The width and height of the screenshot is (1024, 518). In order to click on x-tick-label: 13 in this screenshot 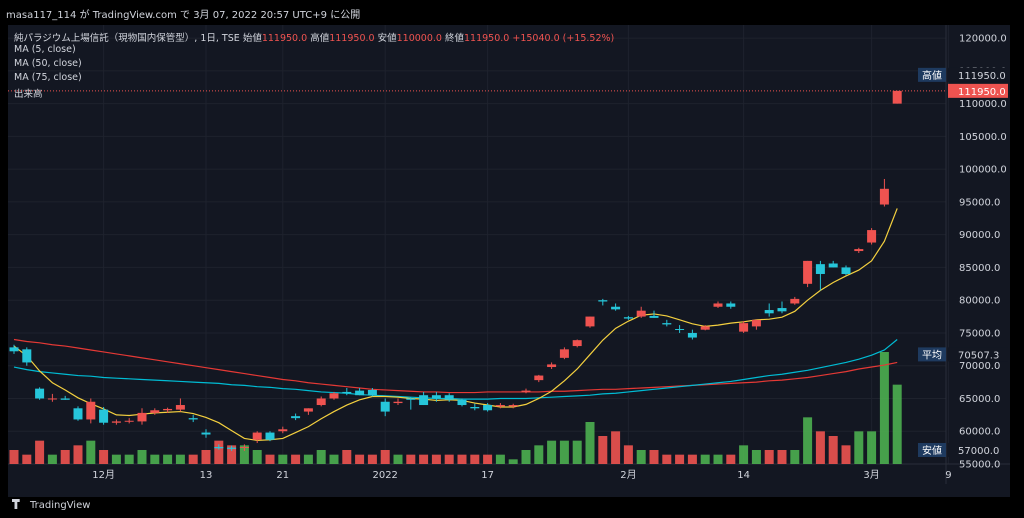, I will do `click(206, 475)`.